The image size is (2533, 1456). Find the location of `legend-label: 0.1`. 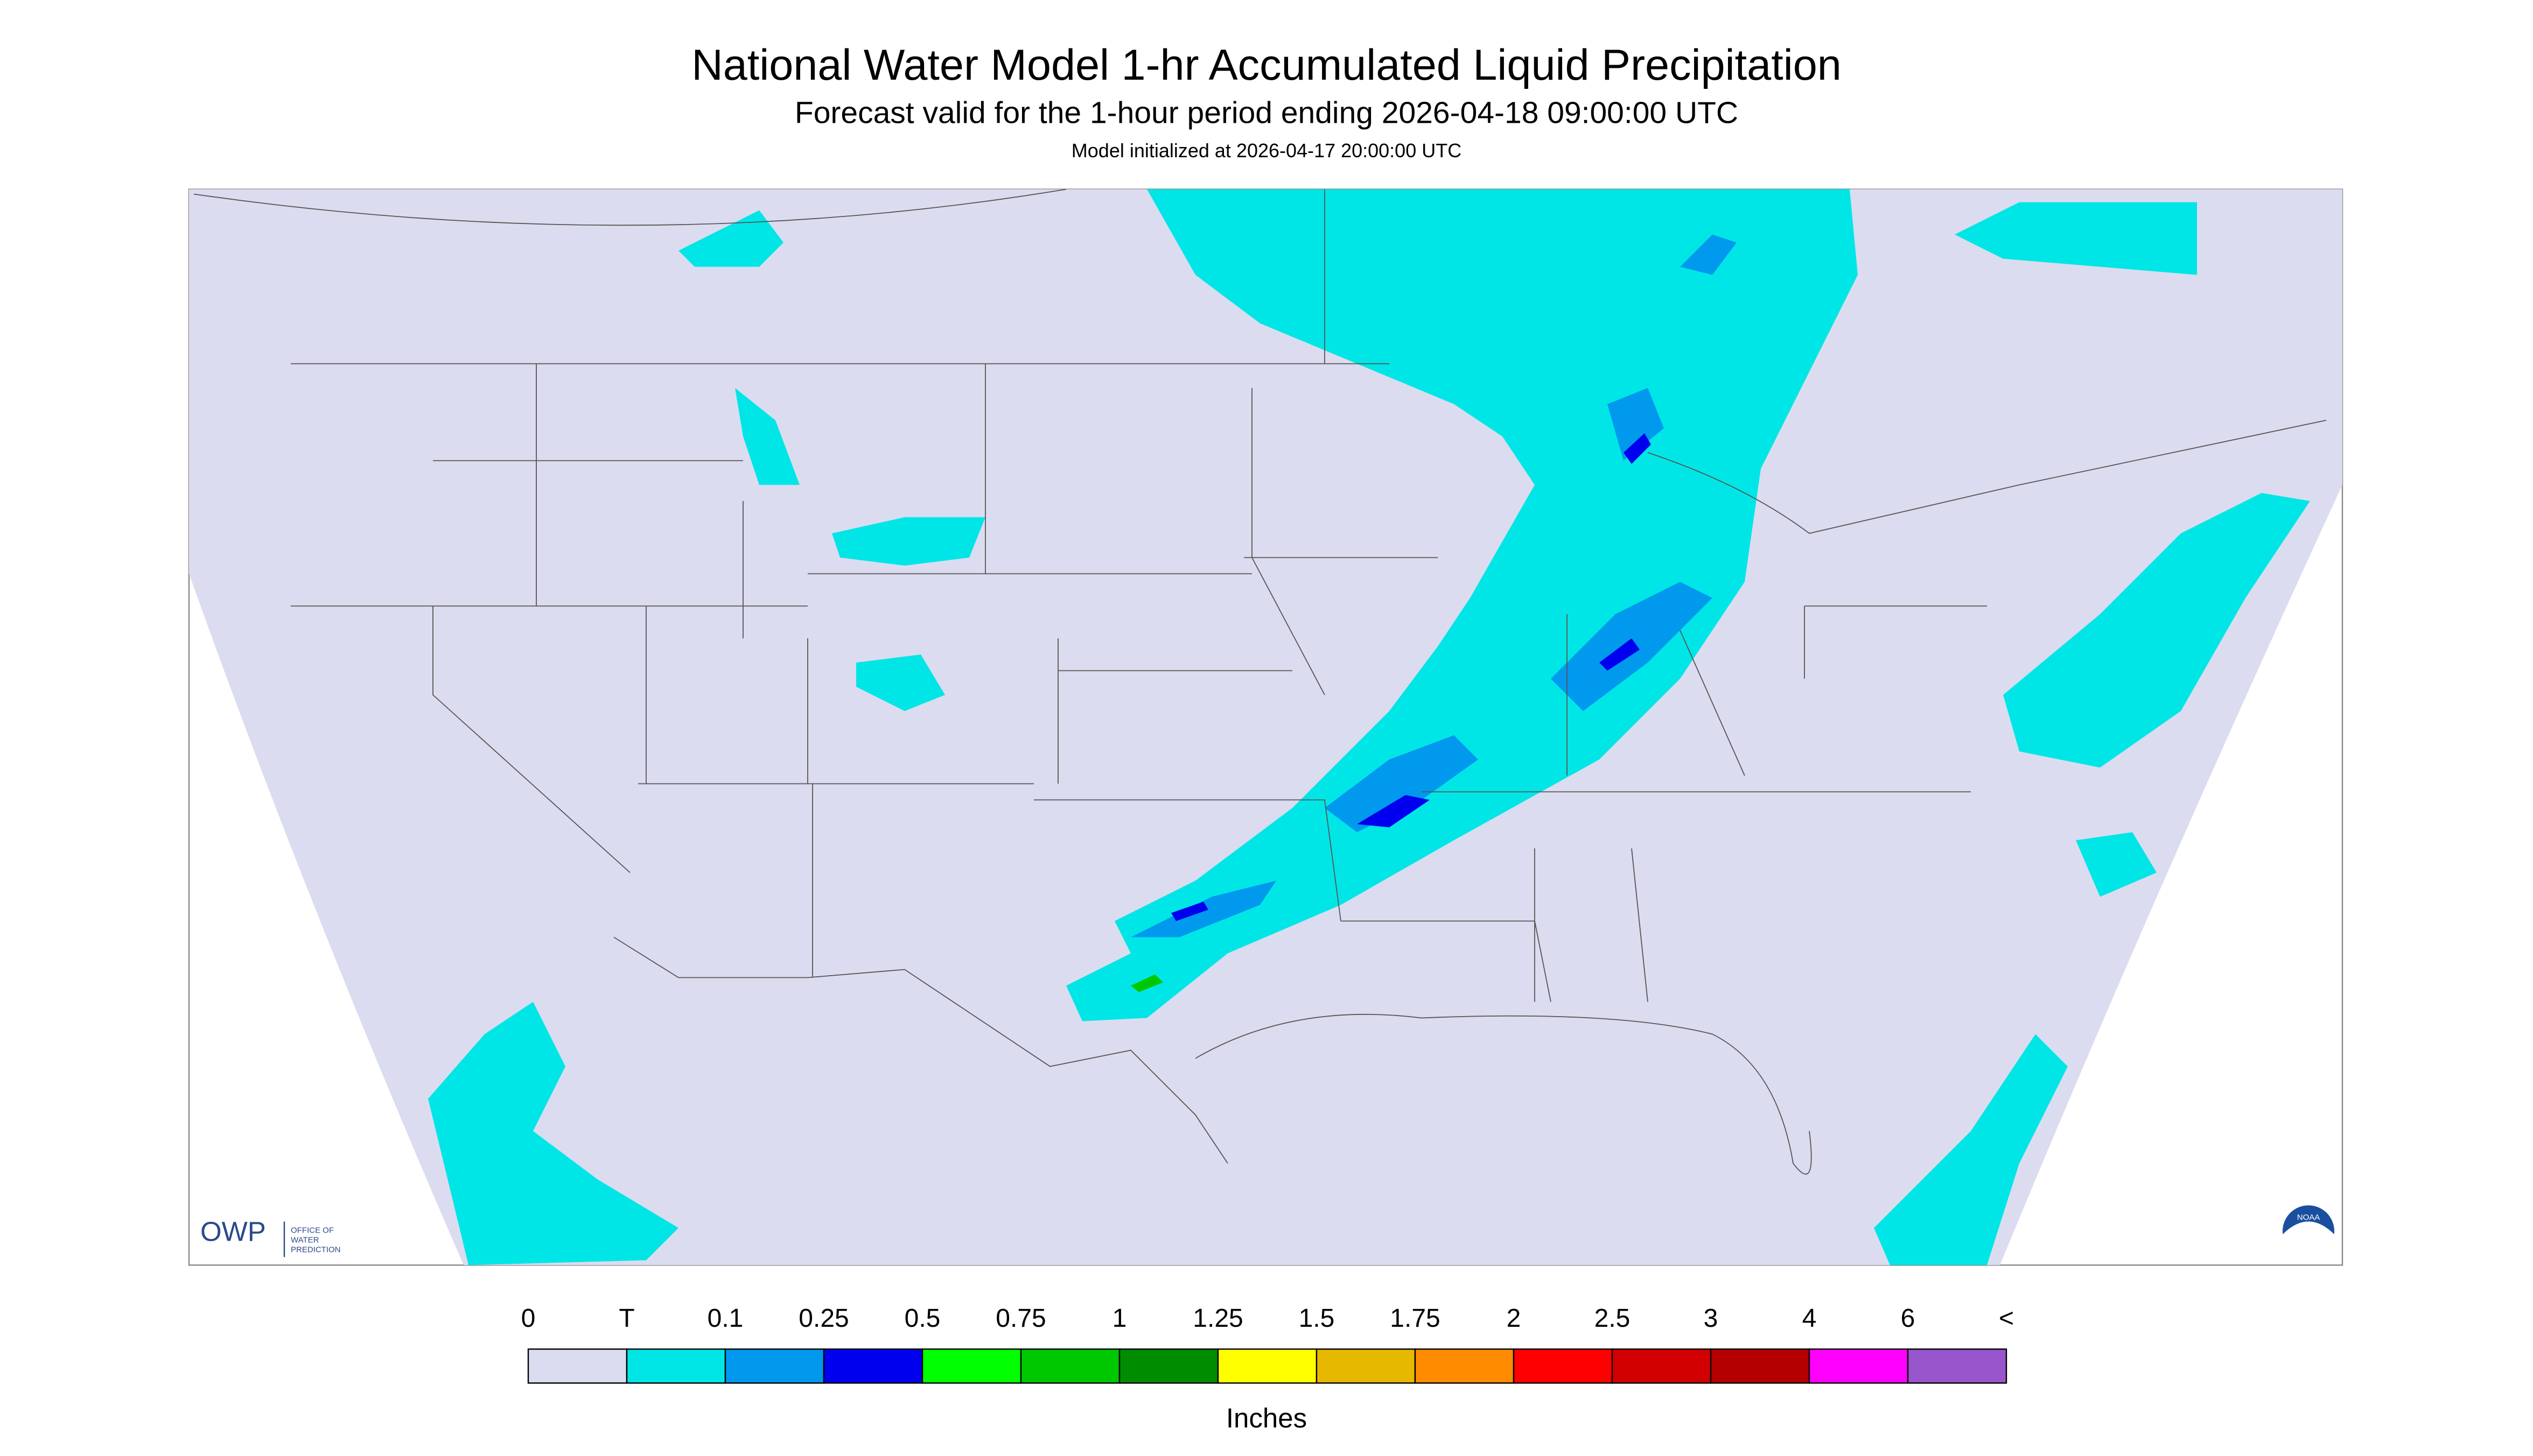

legend-label: 0.1 is located at coordinates (726, 1318).